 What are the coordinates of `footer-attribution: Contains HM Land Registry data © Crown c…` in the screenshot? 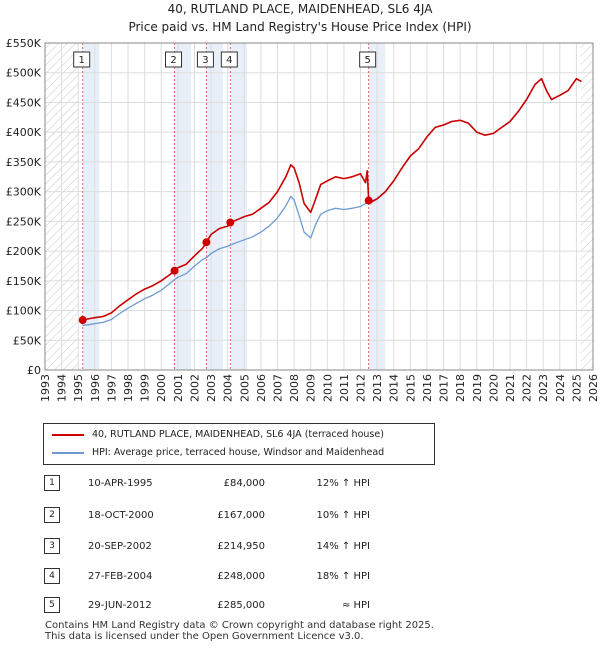 It's located at (239, 631).